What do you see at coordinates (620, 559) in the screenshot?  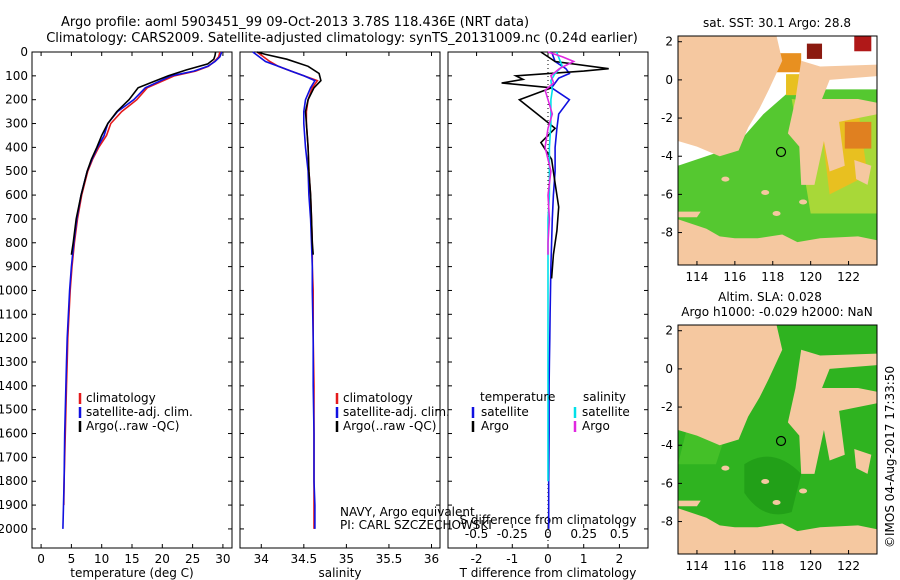 I see `difference-xtick-label: 2` at bounding box center [620, 559].